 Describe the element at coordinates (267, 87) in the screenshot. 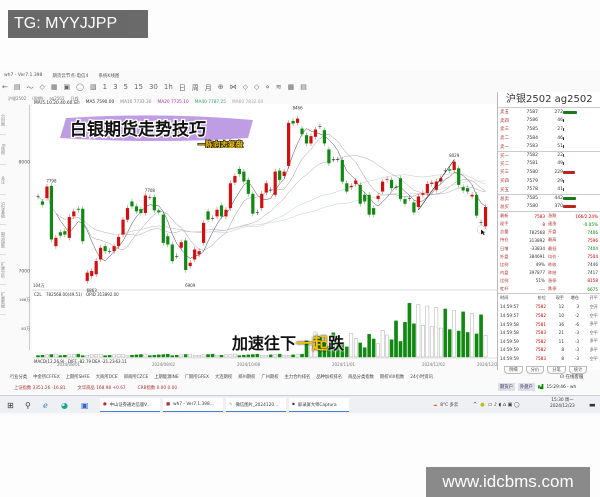

I see `toolbar-button: ⋄` at that location.